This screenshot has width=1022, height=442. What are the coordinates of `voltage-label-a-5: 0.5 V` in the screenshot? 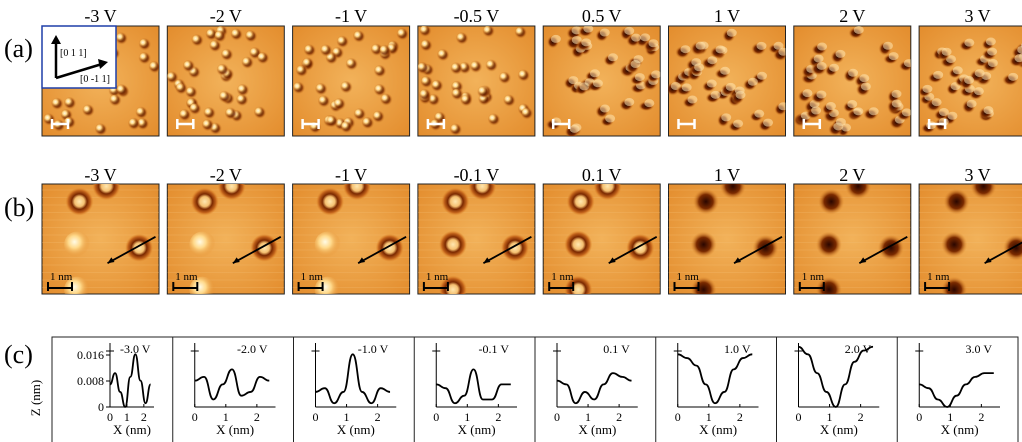 It's located at (602, 16).